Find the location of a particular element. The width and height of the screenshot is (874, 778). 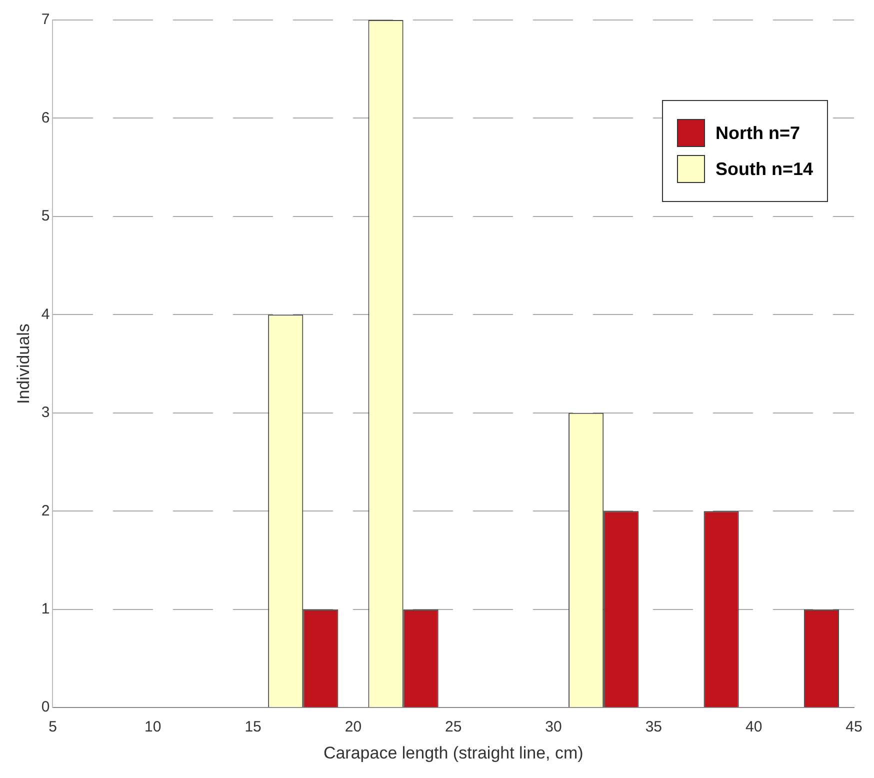

legend-label: North n=7 is located at coordinates (757, 133).